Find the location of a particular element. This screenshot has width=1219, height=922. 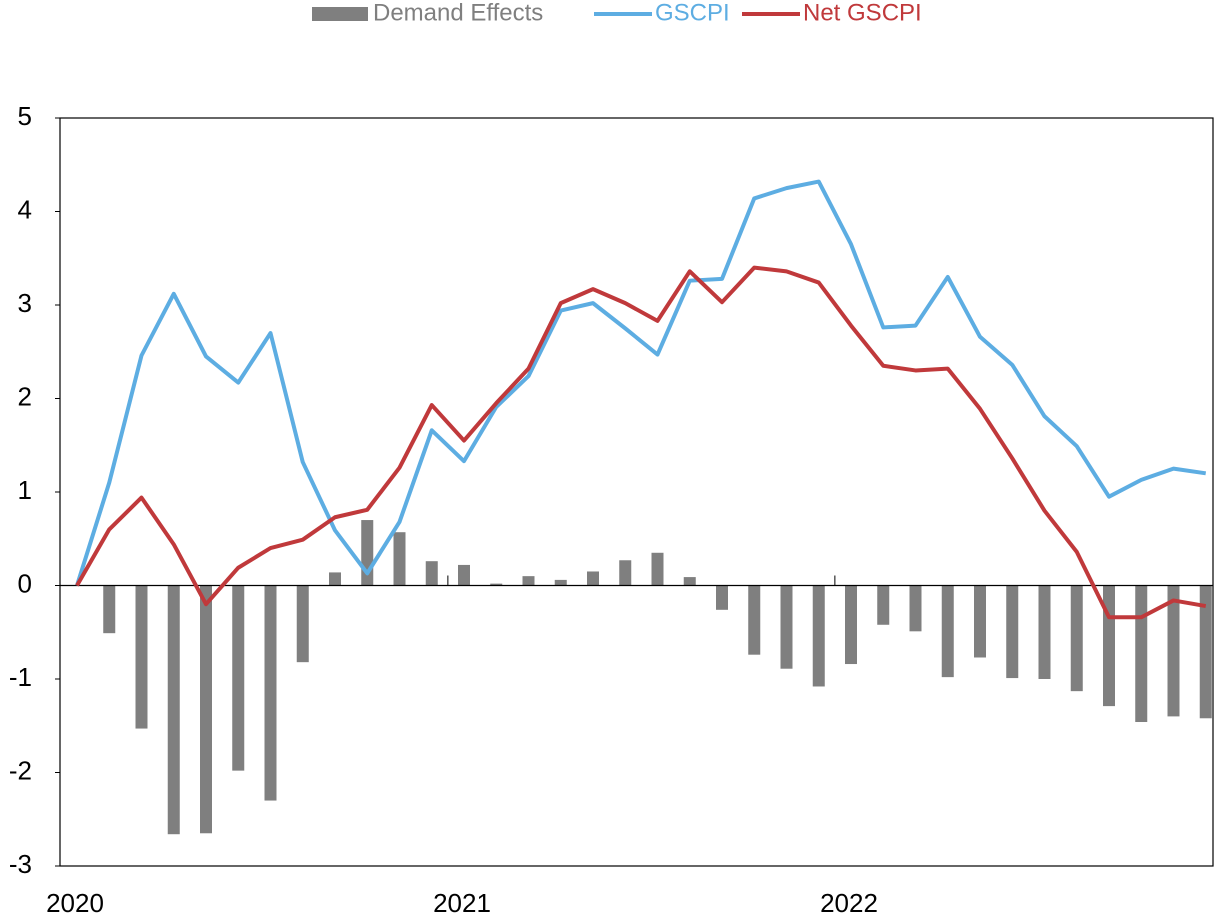

y-tick-label: -1 is located at coordinates (20, 677).